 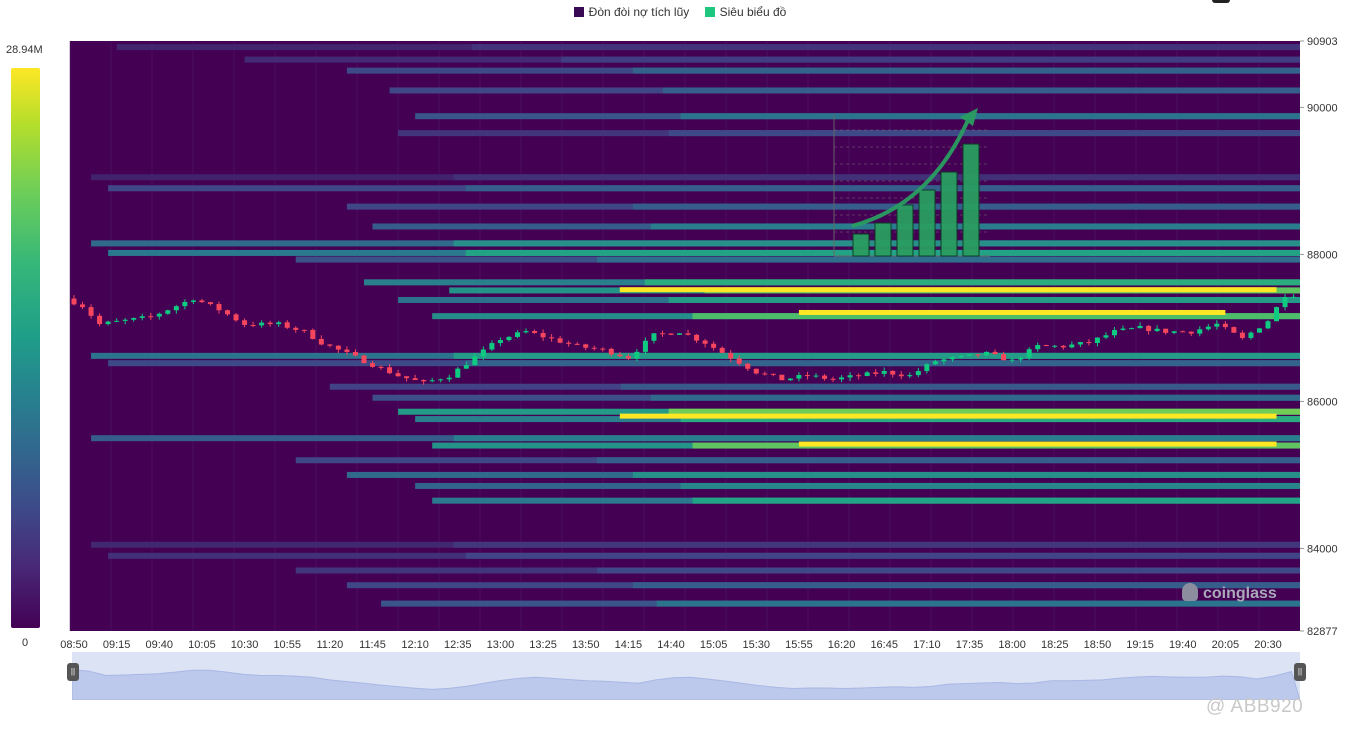 What do you see at coordinates (160, 645) in the screenshot?
I see `x-tick-label: 09:40` at bounding box center [160, 645].